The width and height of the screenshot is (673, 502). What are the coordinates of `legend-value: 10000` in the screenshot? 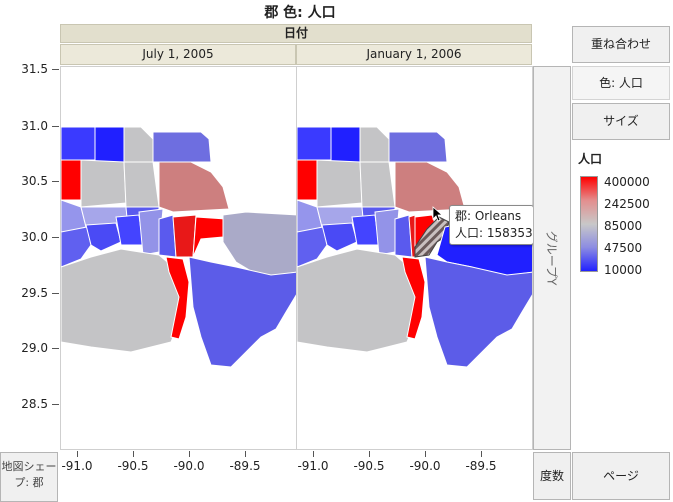 It's located at (623, 270).